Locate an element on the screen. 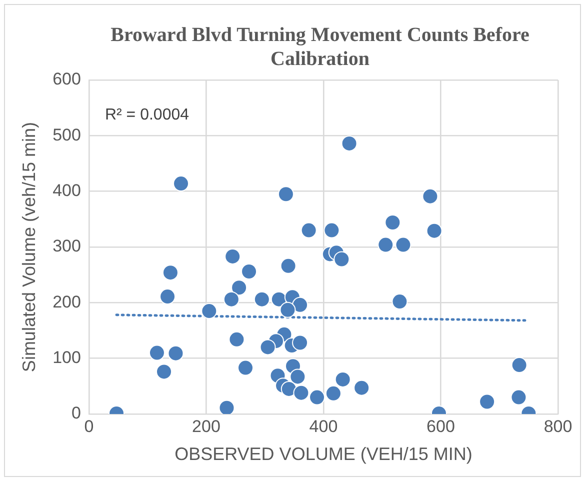 This screenshot has height=483, width=587. x-tick-label: 200 is located at coordinates (206, 426).